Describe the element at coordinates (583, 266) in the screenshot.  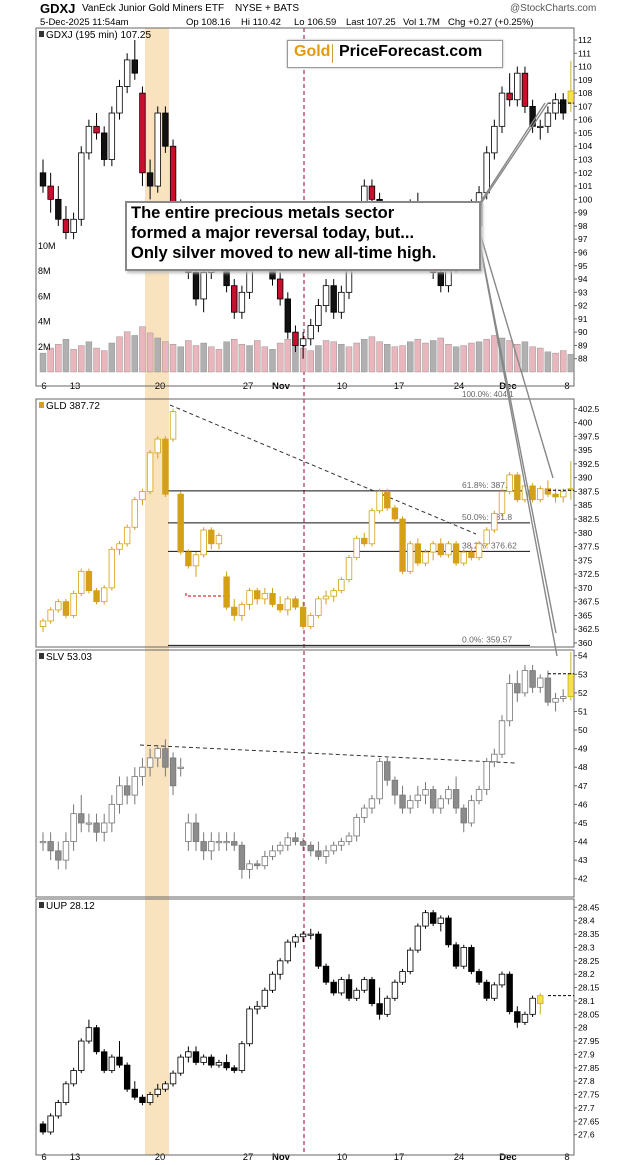
I see `y-tick-label: 95` at that location.